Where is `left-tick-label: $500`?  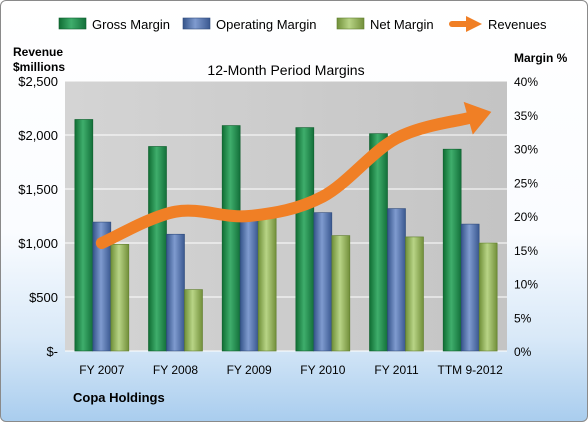
left-tick-label: $500 is located at coordinates (43, 297).